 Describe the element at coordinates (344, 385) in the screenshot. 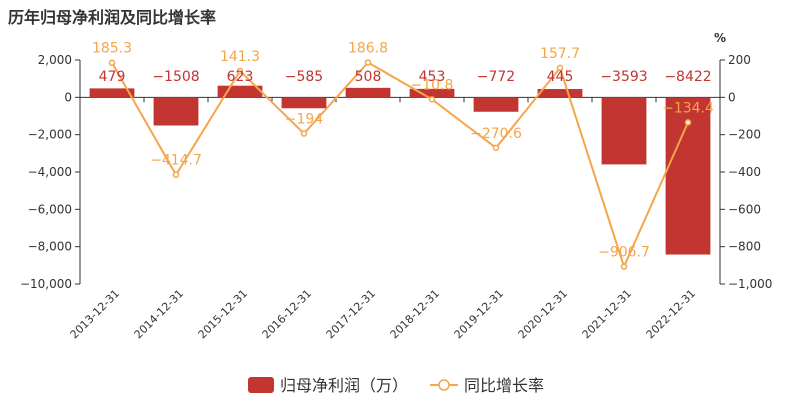

I see `legend-bar-label: 归母净利润（万）` at that location.